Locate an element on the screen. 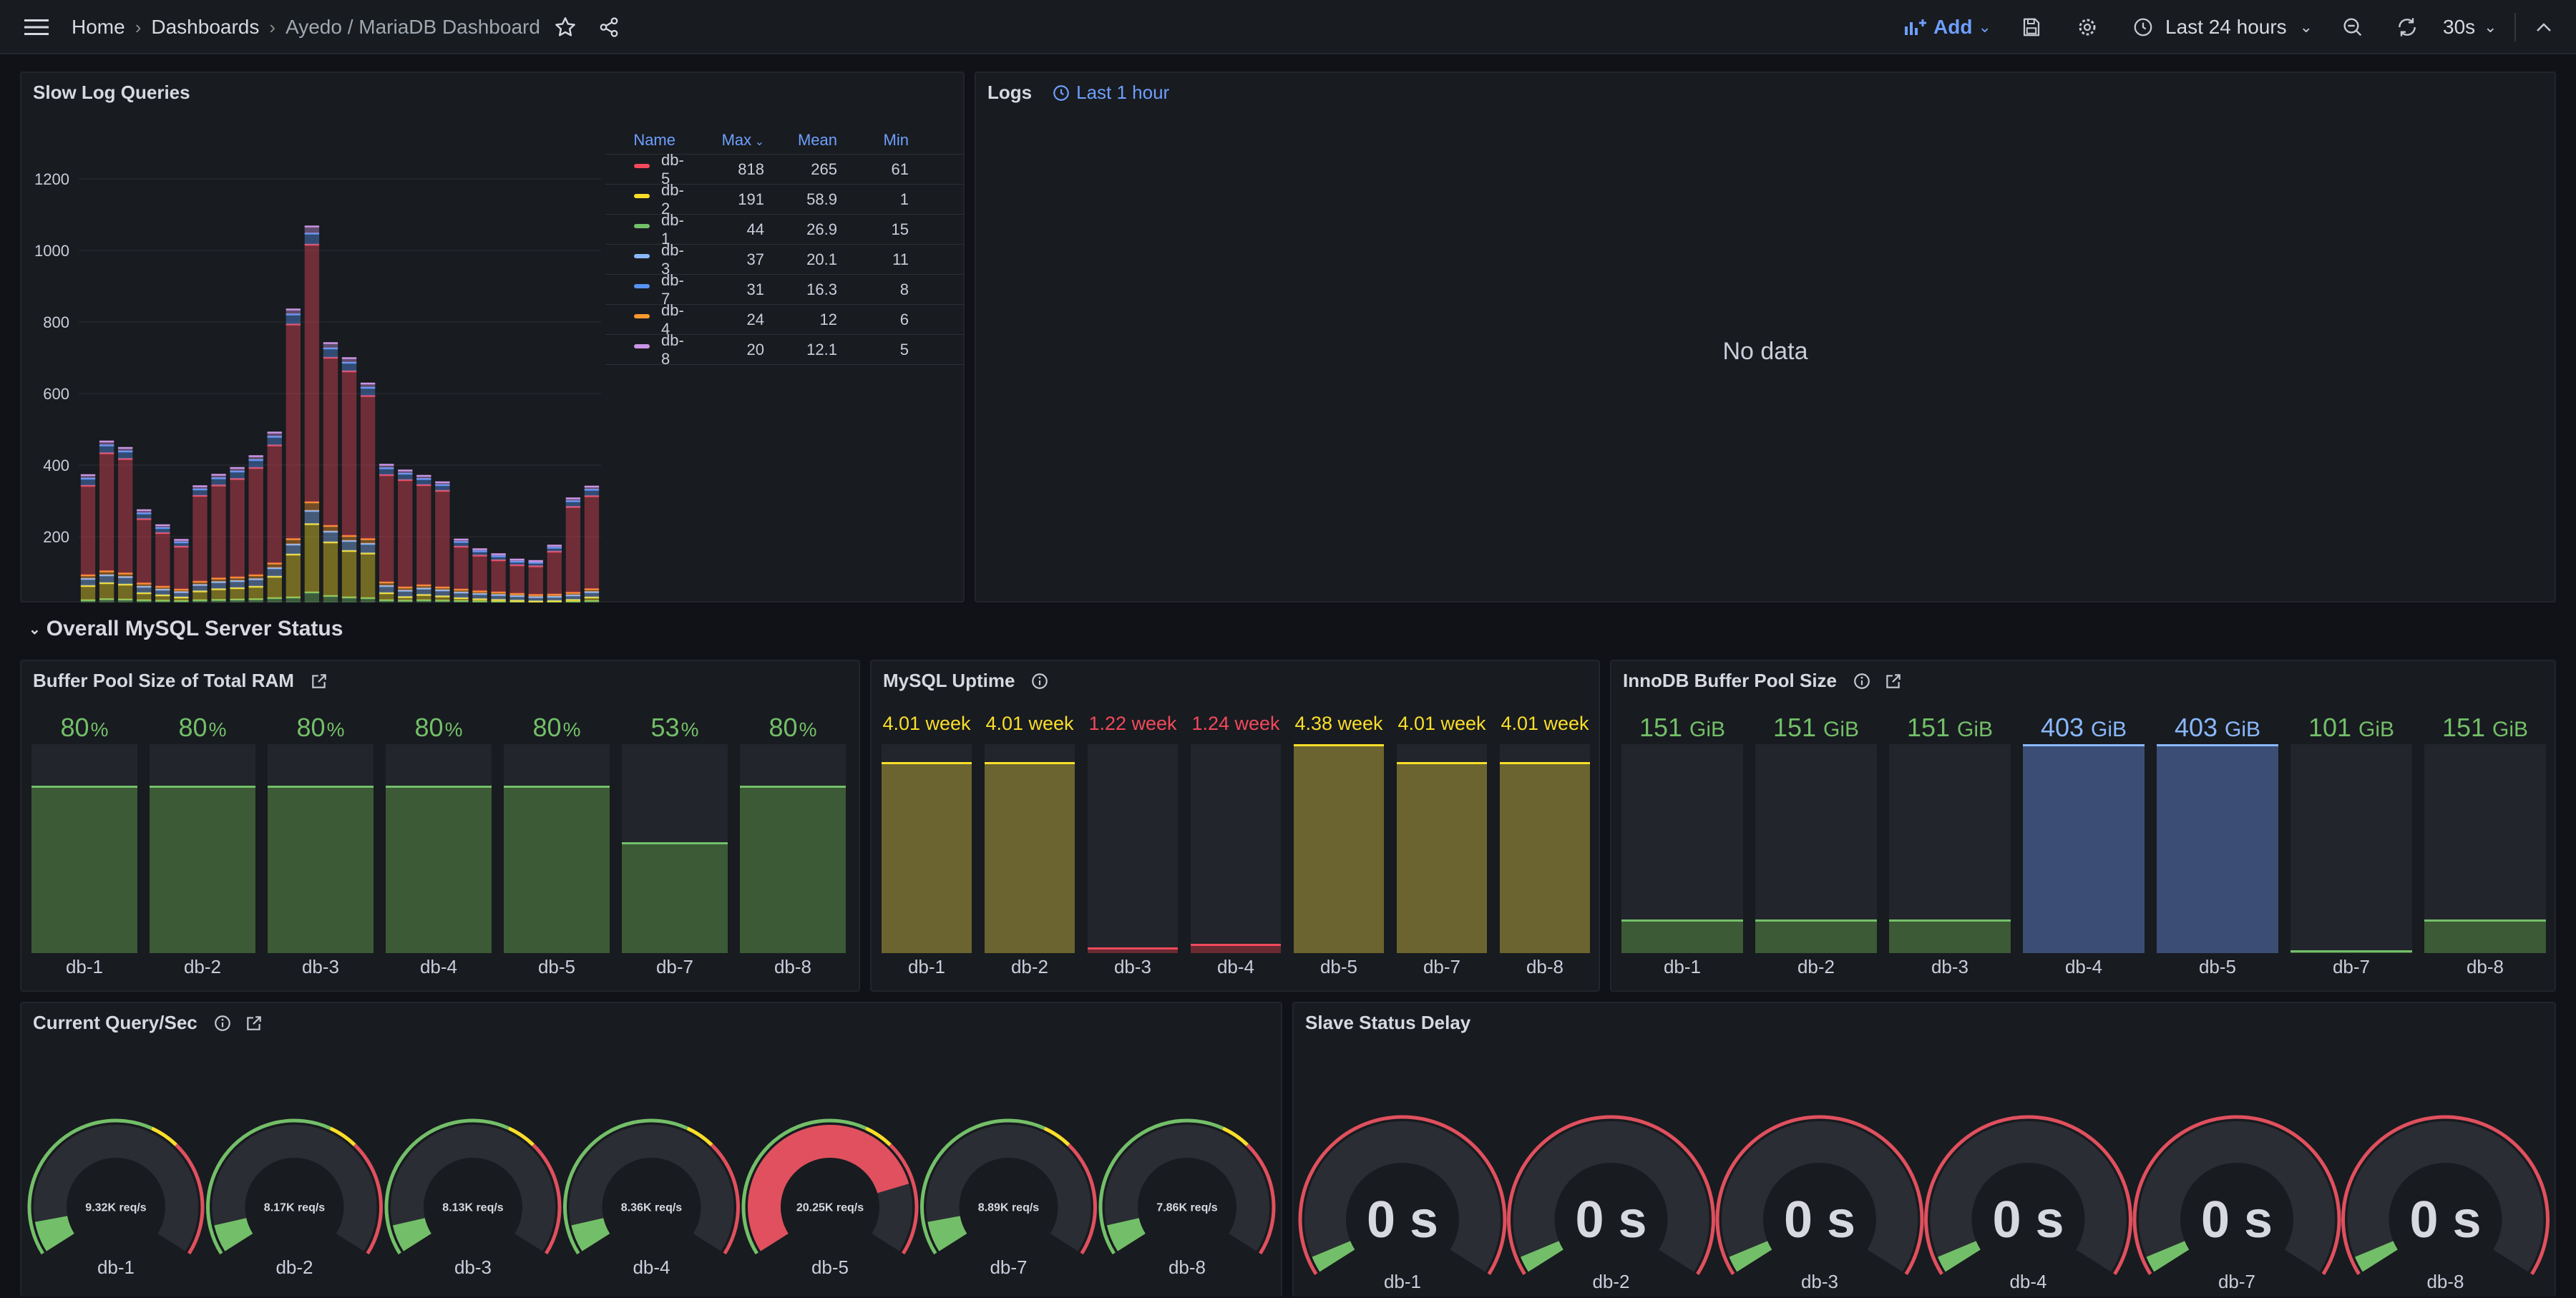  gauge: 8.13K req/s db-3 is located at coordinates (473, 1198).